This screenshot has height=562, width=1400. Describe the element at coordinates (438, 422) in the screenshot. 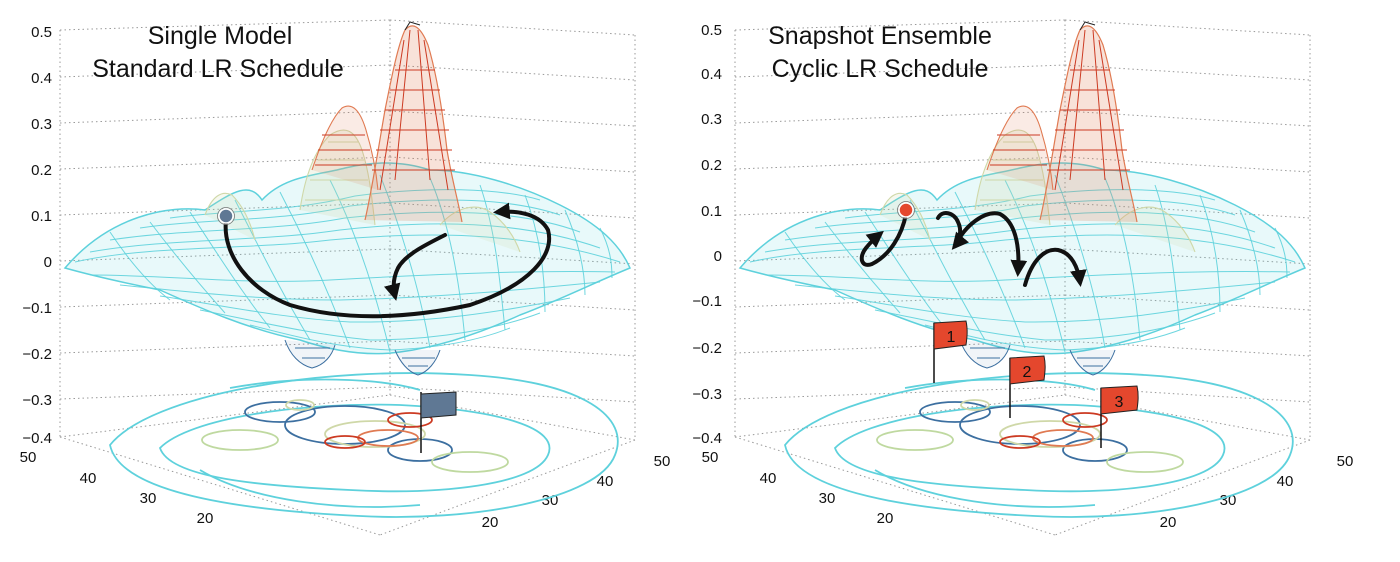

I see `flag-left` at that location.